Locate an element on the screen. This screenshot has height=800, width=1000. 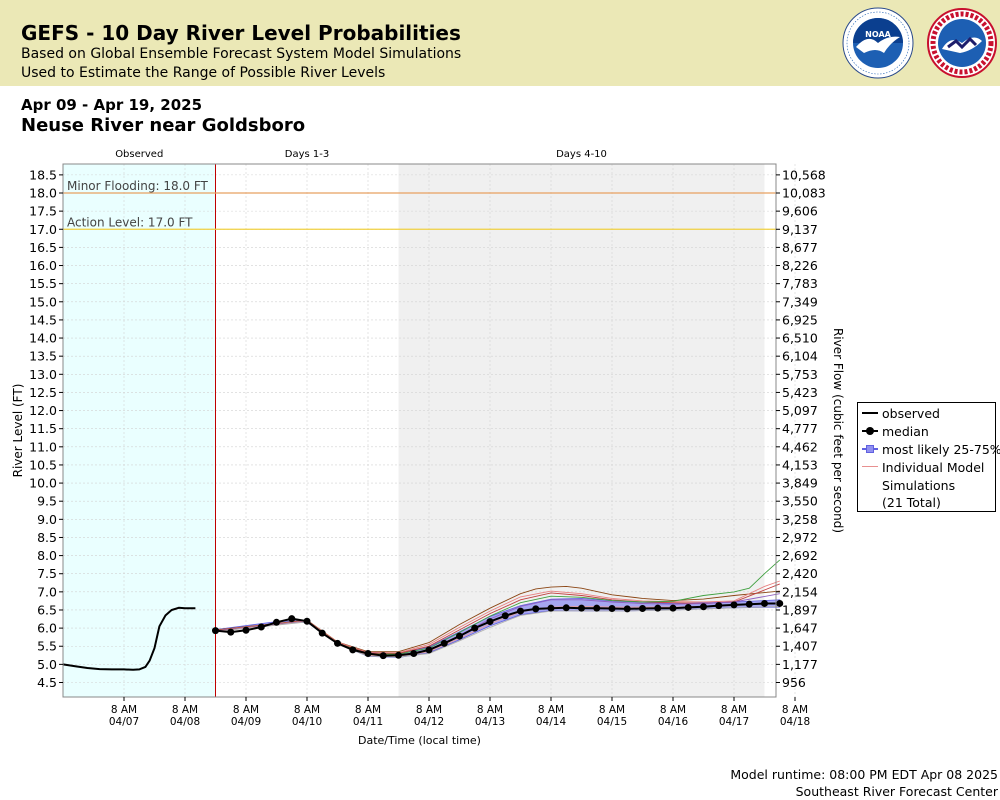
flow-tick-label-26: 9,606 is located at coordinates (800, 211).